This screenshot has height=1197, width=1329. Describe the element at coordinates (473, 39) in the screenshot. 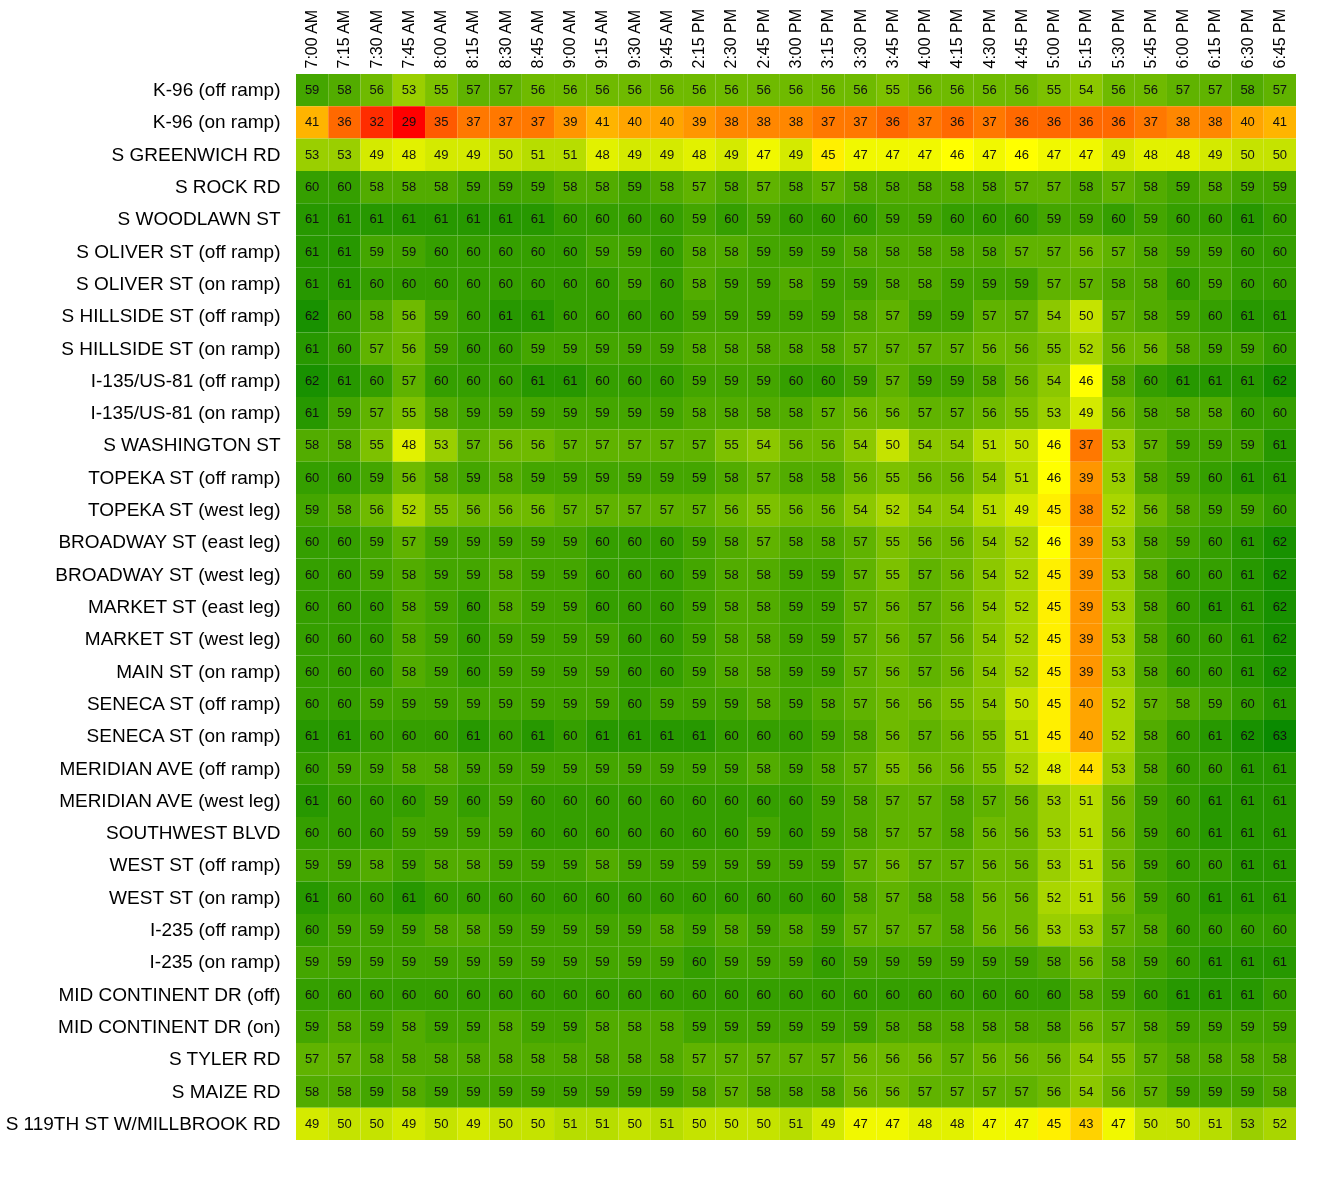

I see `x-tick-label: 8:15 AM` at that location.